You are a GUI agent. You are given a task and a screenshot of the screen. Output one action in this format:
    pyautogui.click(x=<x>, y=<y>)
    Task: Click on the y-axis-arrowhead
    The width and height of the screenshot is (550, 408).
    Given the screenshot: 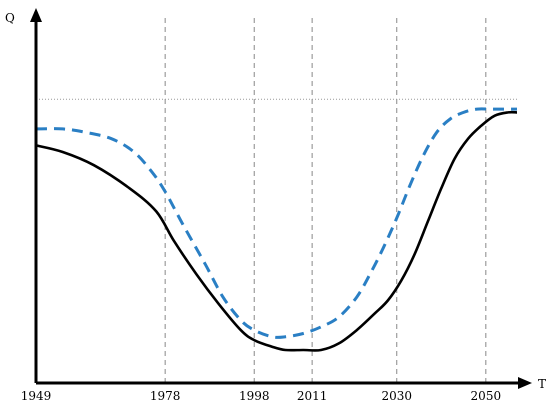 What is the action you would take?
    pyautogui.click(x=36, y=15)
    